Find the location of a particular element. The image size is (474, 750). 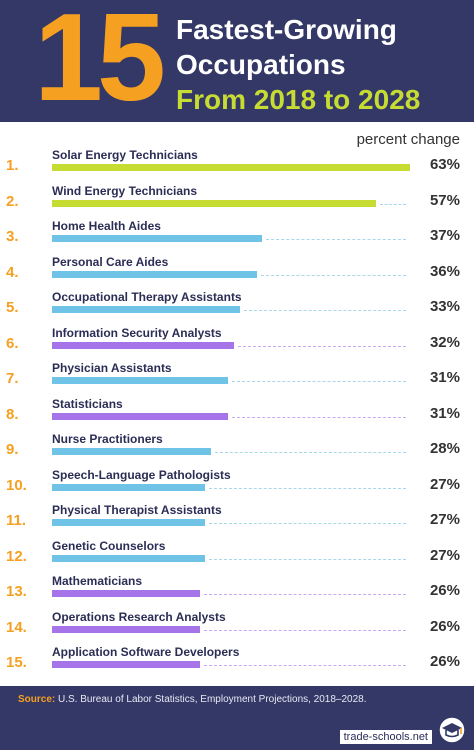

value-label: 32% is located at coordinates (444, 342).